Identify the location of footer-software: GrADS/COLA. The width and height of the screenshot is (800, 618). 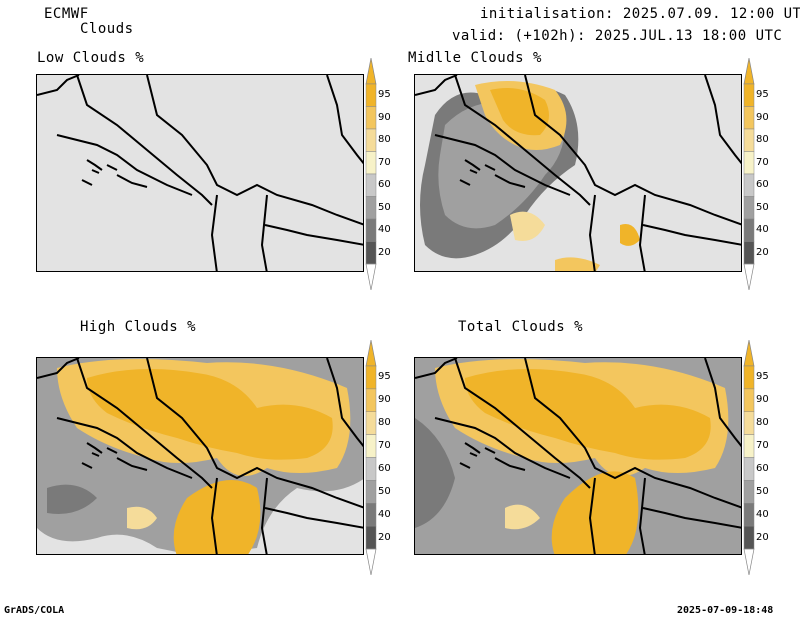
(34, 610).